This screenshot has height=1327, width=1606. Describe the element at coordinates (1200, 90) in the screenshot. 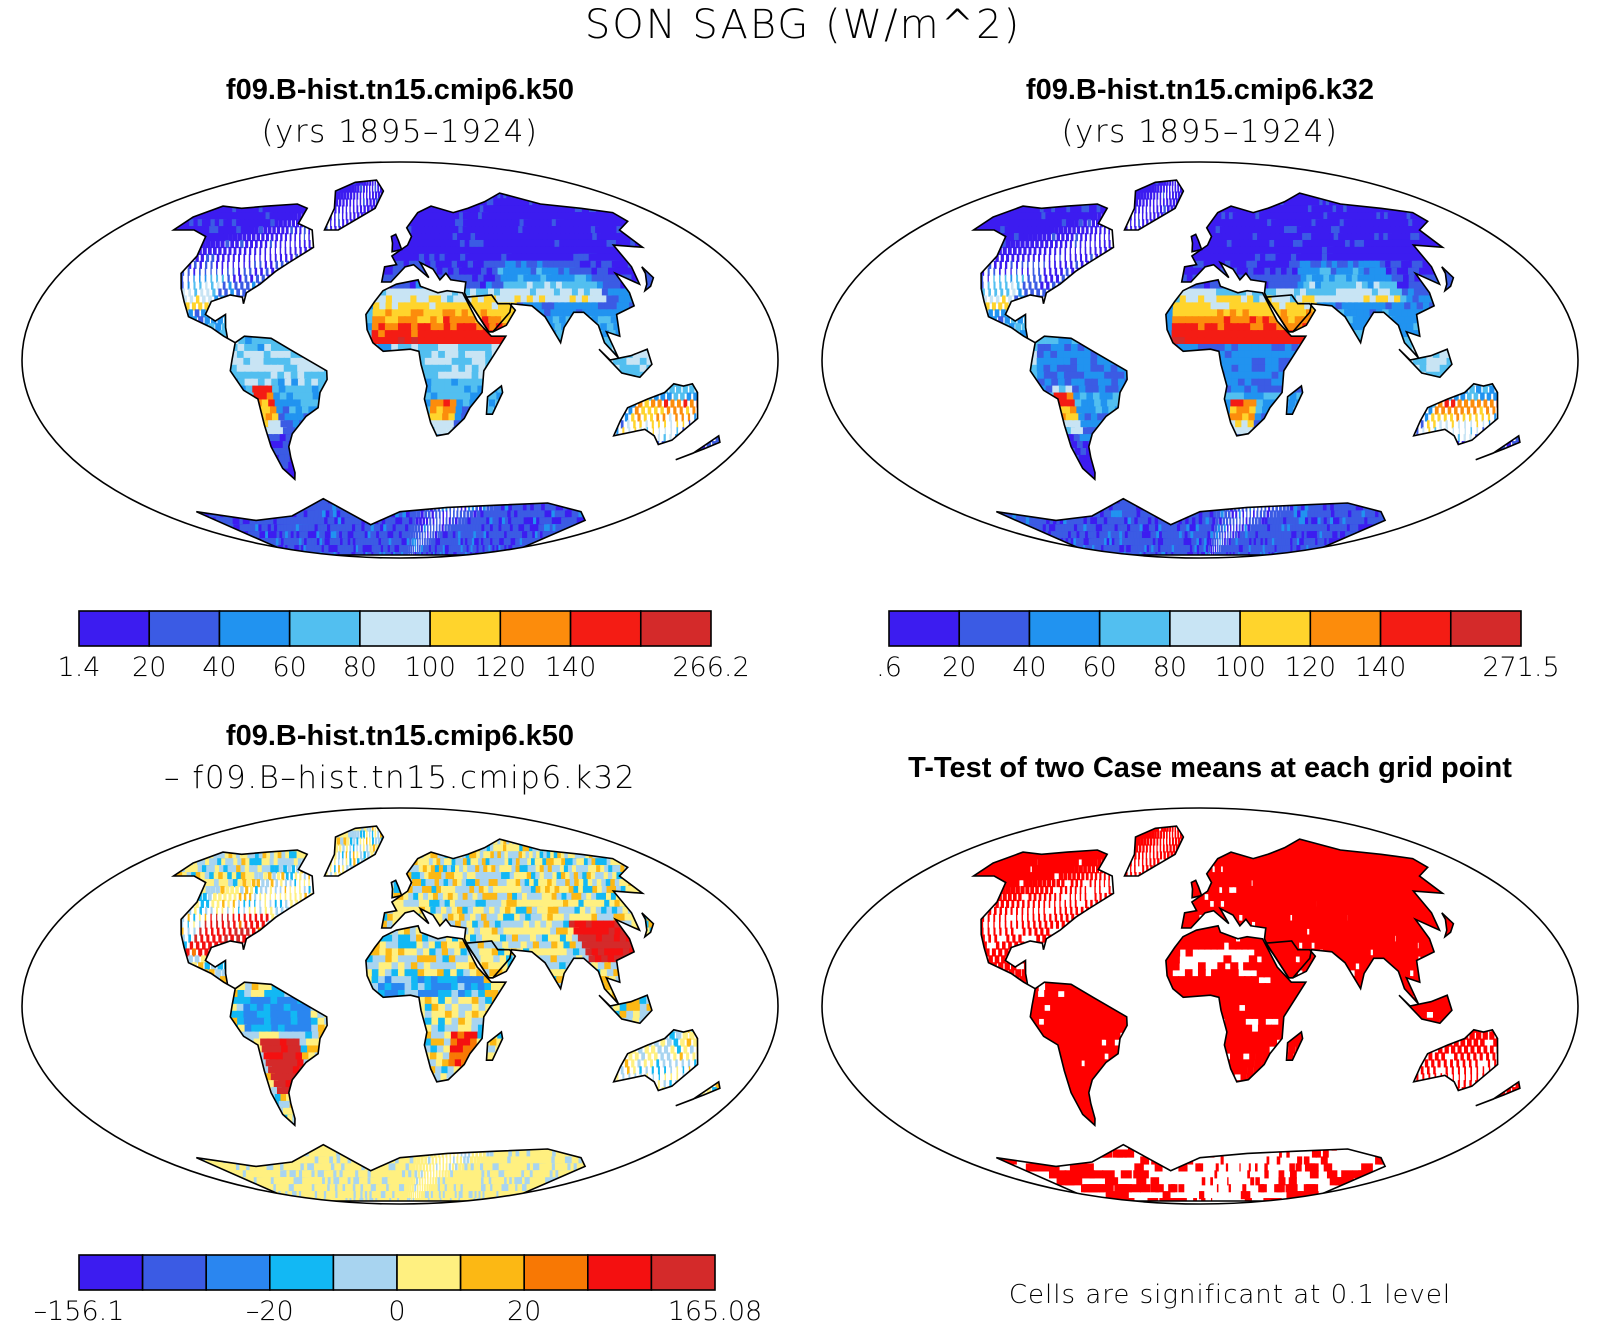

I see `panel2-title: f09.B-hist.tn15.cmip6.k32` at that location.